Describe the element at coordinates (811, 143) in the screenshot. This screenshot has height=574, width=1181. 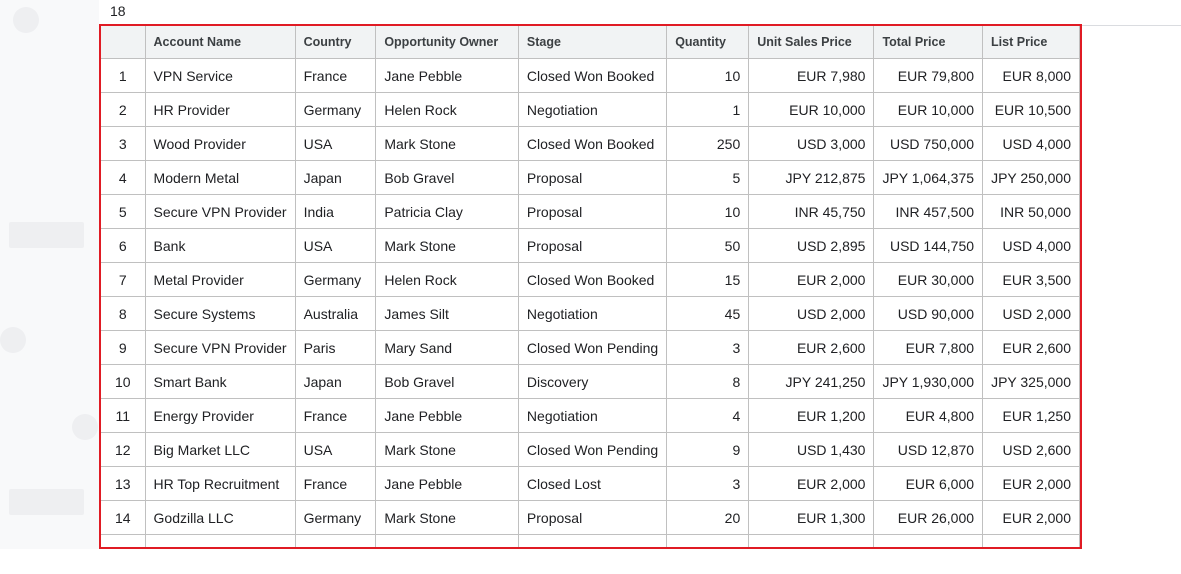
I see `unit-sales-price-cell: USD 3,000` at that location.